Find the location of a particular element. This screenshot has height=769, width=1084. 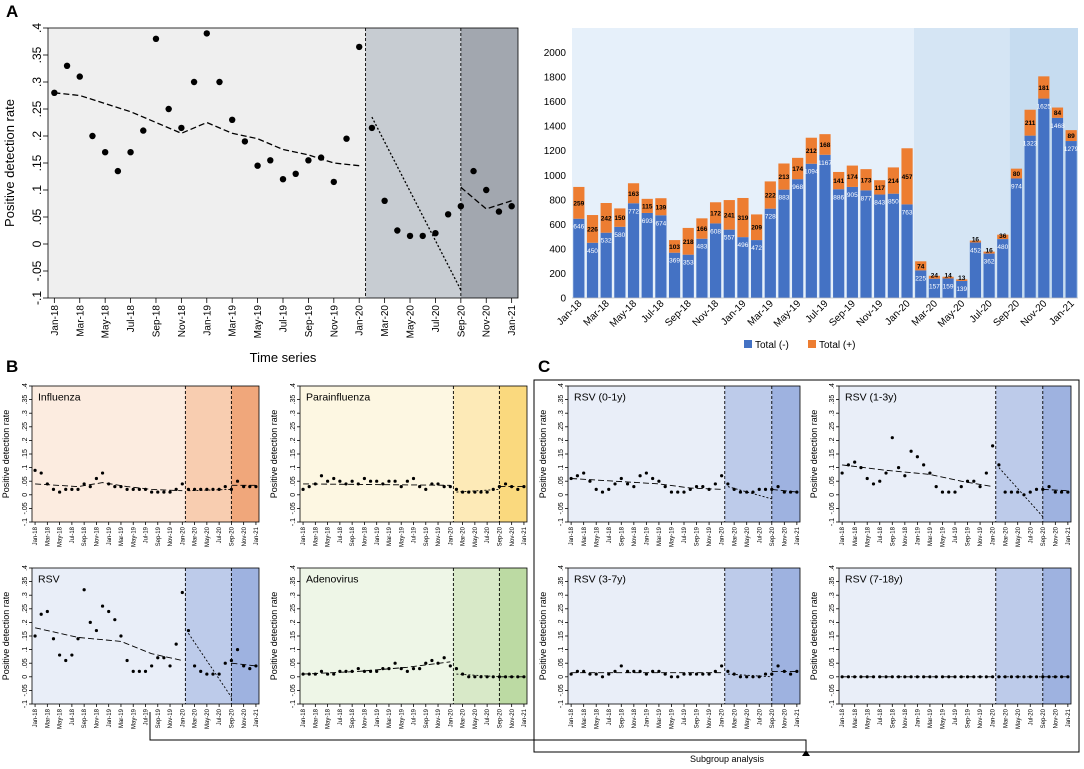

bar-positive-label: 214 is located at coordinates (893, 181).